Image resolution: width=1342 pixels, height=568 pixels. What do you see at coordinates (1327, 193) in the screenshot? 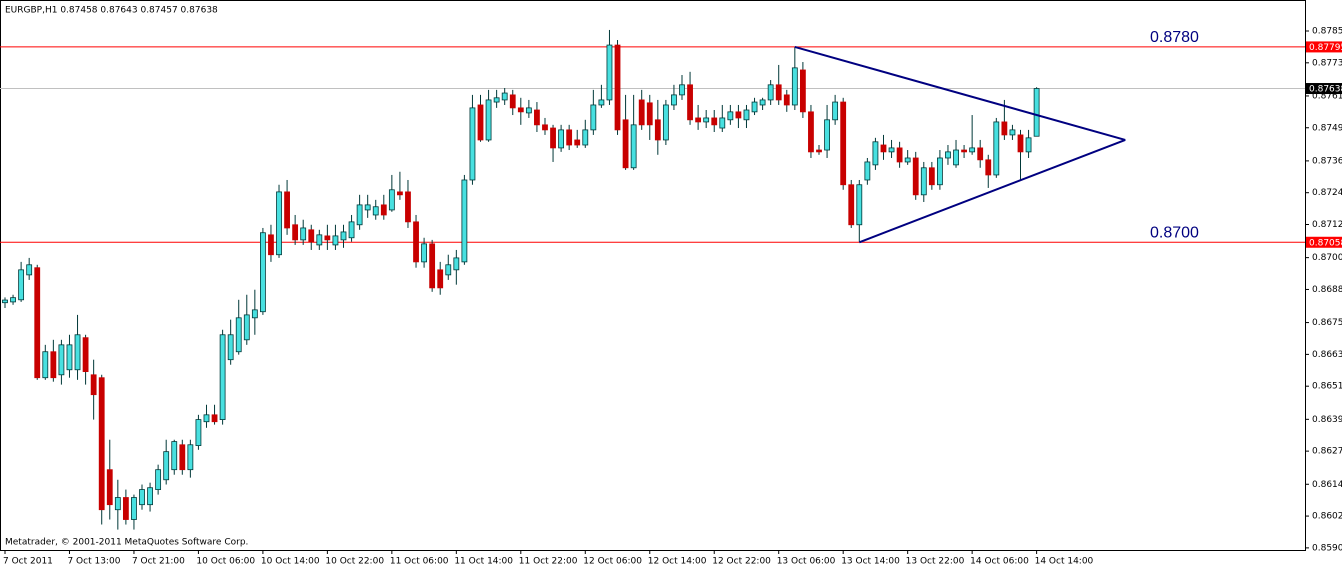
I see `y-tick-label: 0.87245` at bounding box center [1327, 193].